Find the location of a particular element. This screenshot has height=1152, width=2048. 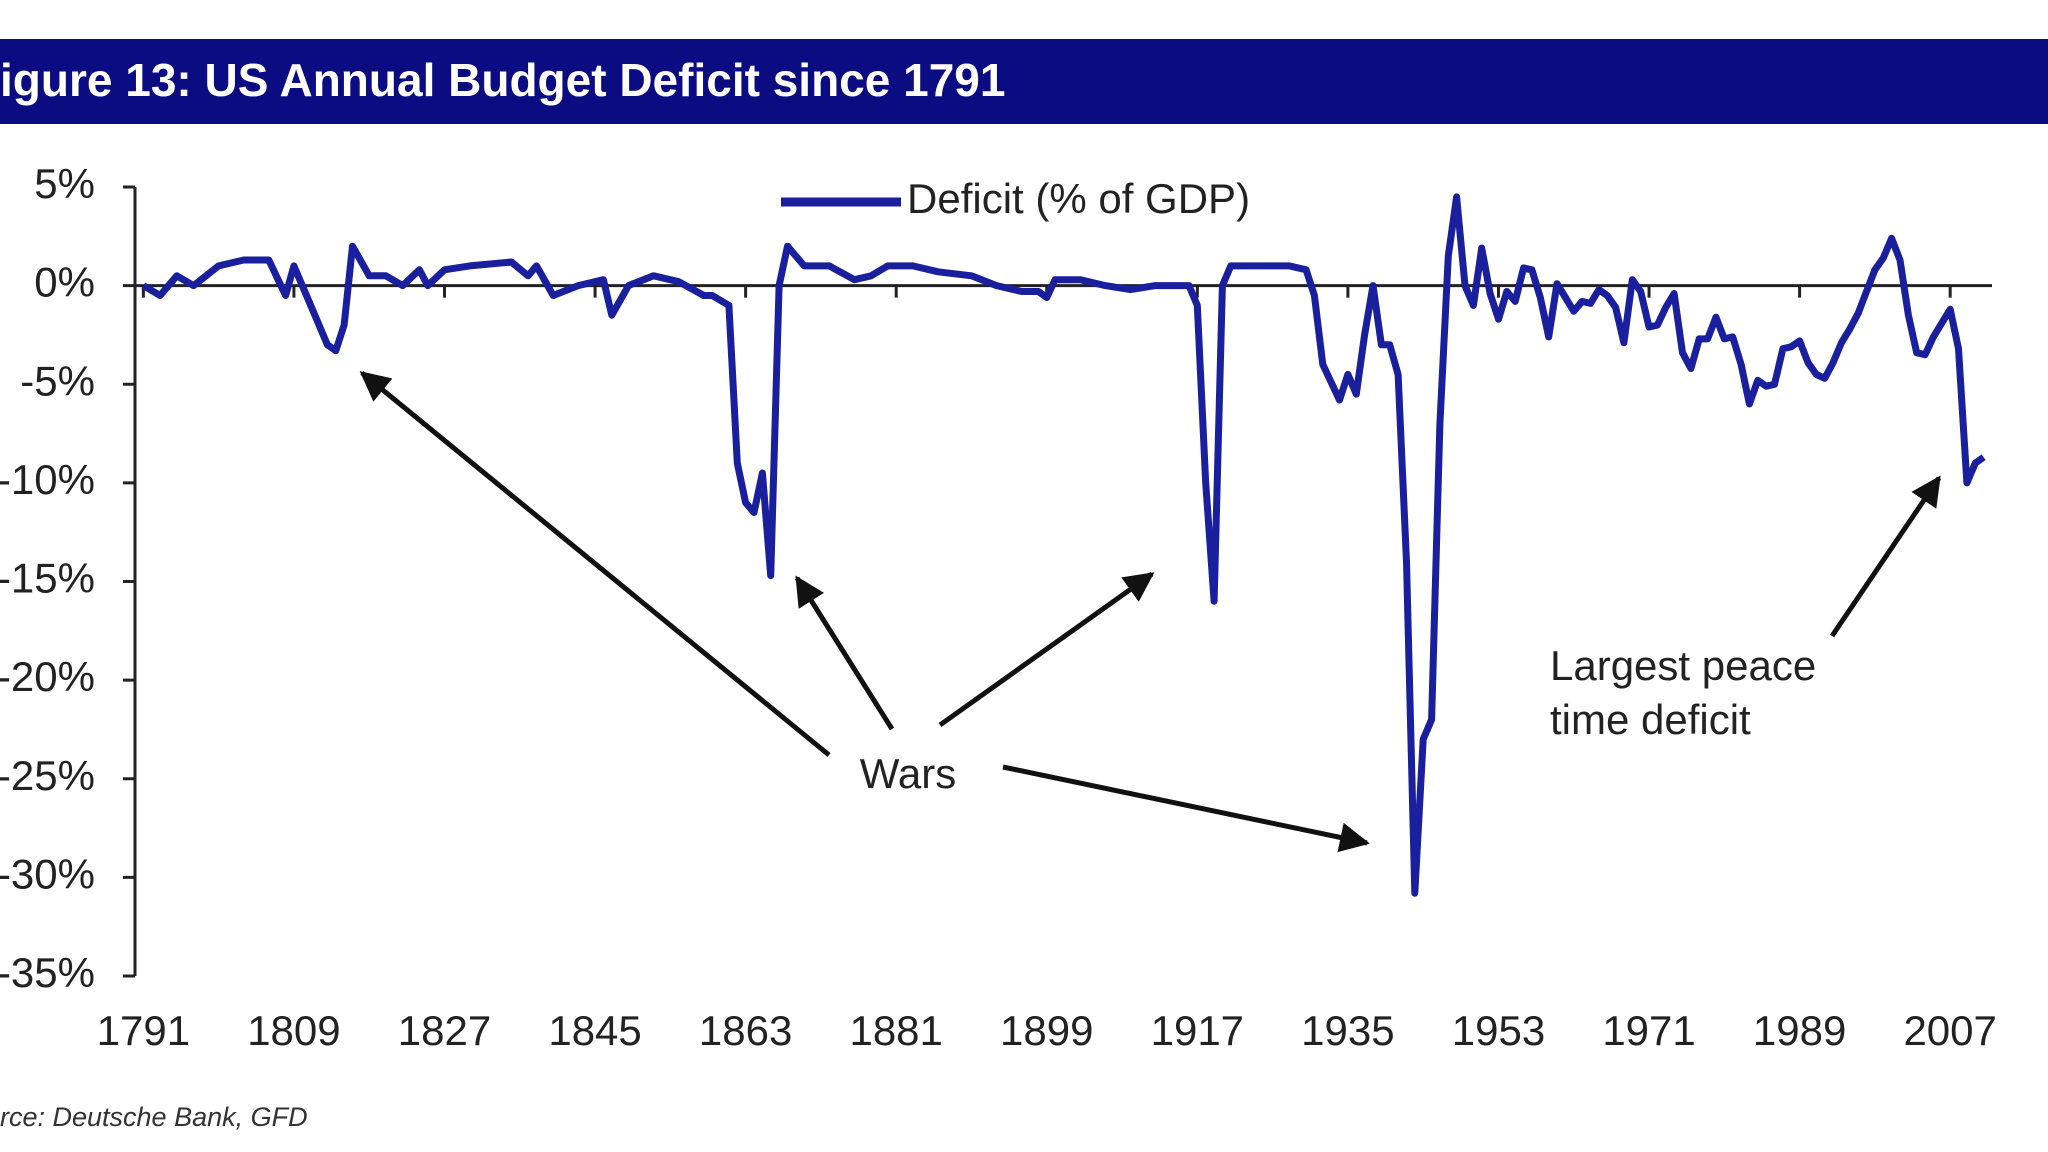

source: rce: Deutsche Bank, GFD is located at coordinates (154, 1117).